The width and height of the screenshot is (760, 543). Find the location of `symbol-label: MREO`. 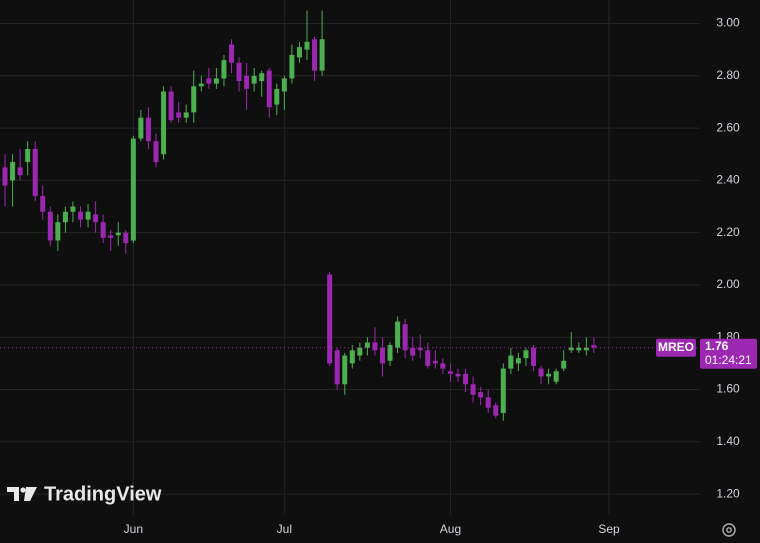

symbol-label: MREO is located at coordinates (676, 347).